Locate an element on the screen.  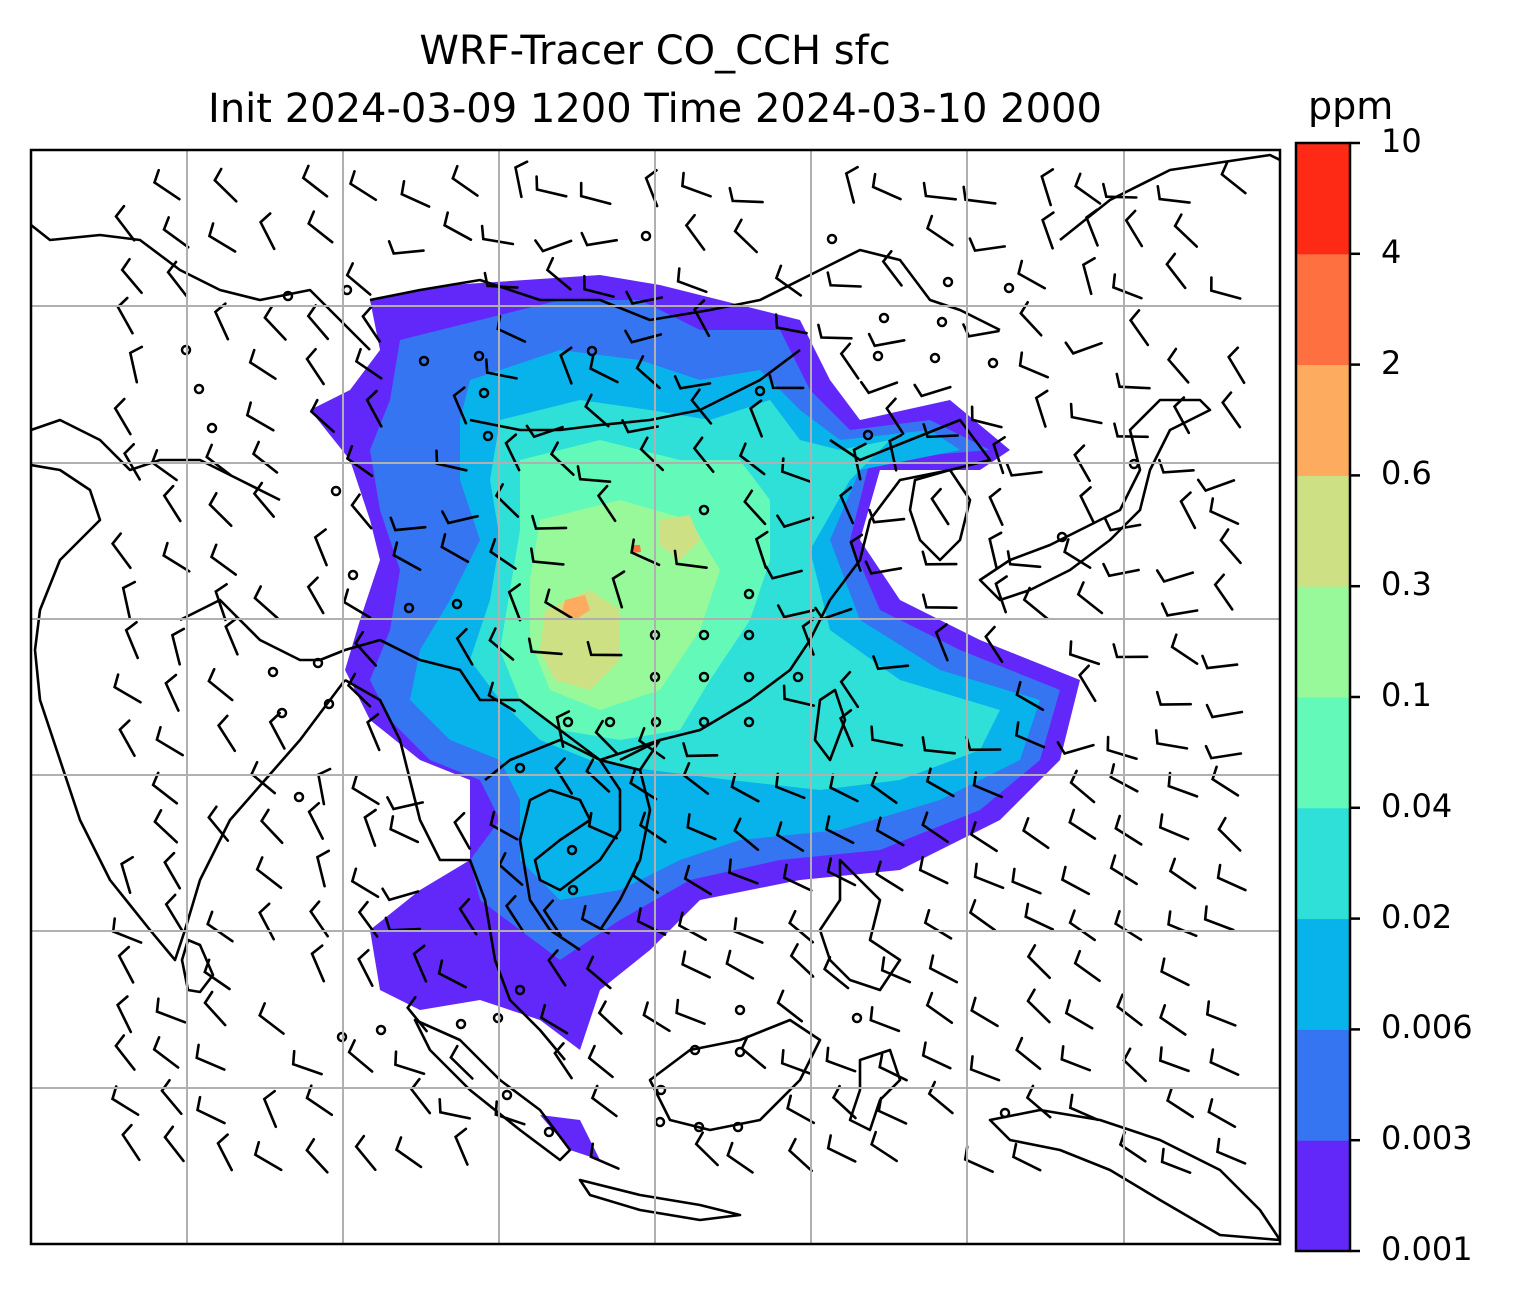
contour-03-east is located at coordinates (680, 537).